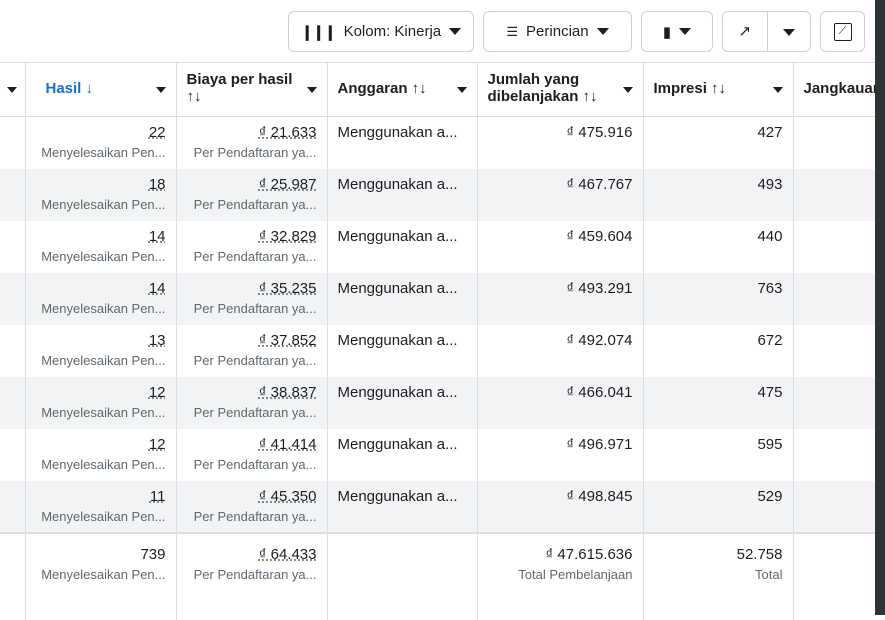 The width and height of the screenshot is (885, 620). Describe the element at coordinates (789, 31) in the screenshot. I see `export-dropdown` at that location.